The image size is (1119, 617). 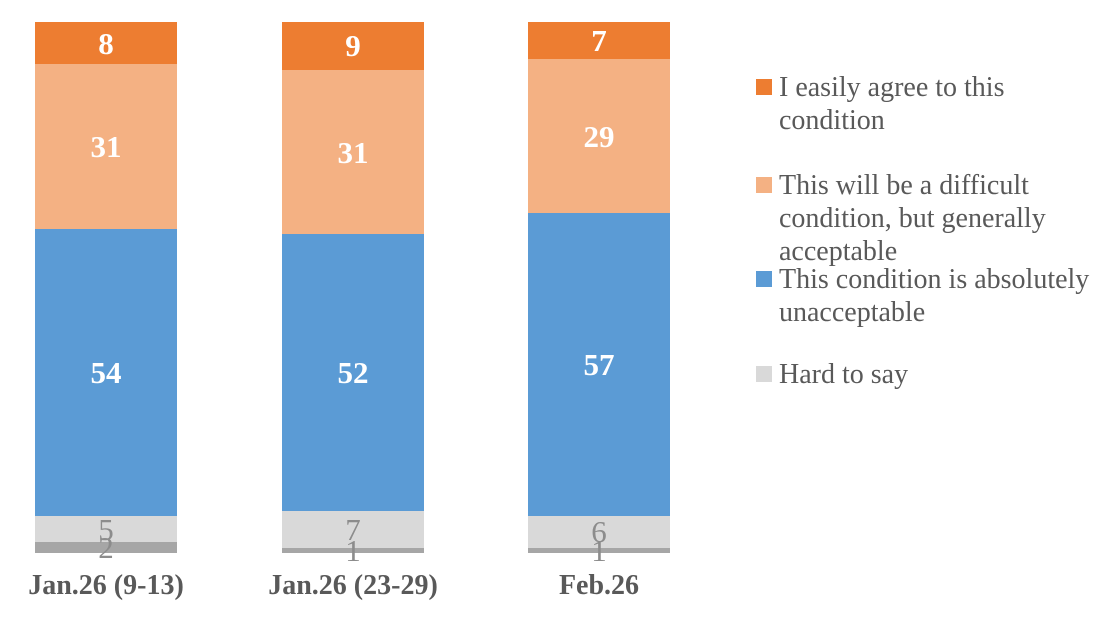 I want to click on category-label-jan26-23-29: Jan.26 (23-29), so click(x=353, y=585).